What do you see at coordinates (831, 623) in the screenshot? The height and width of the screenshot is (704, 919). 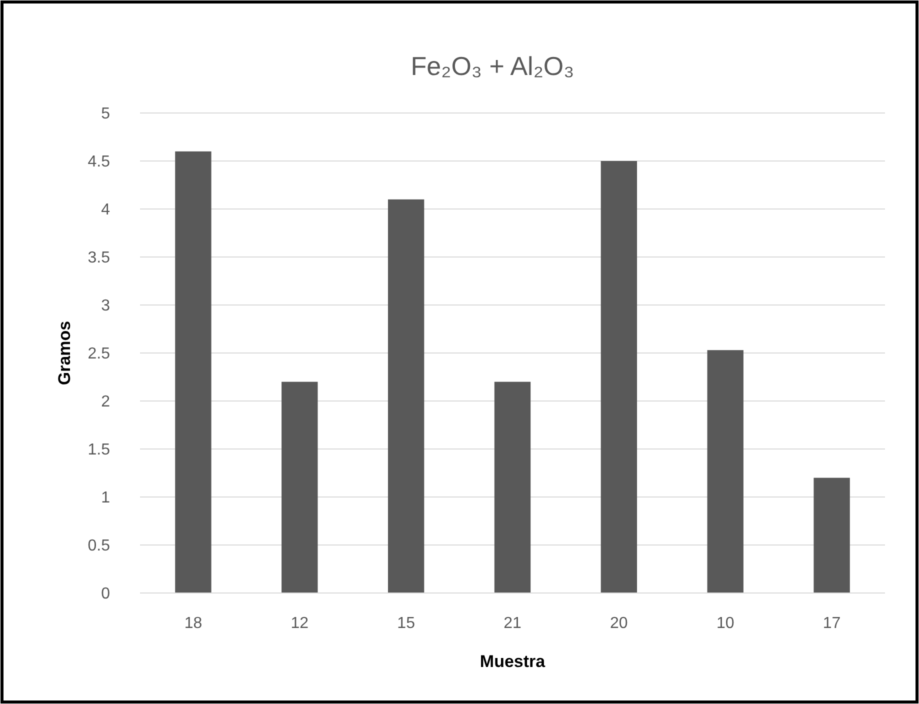 I see `x-tick-label: 17` at bounding box center [831, 623].